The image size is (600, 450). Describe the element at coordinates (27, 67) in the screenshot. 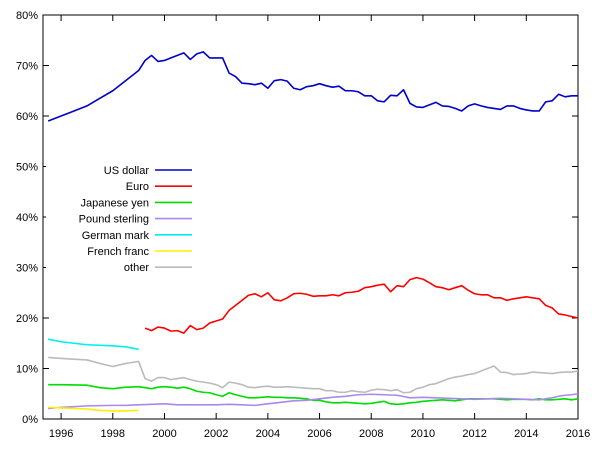

I see `y-tick-label: 70%` at that location.